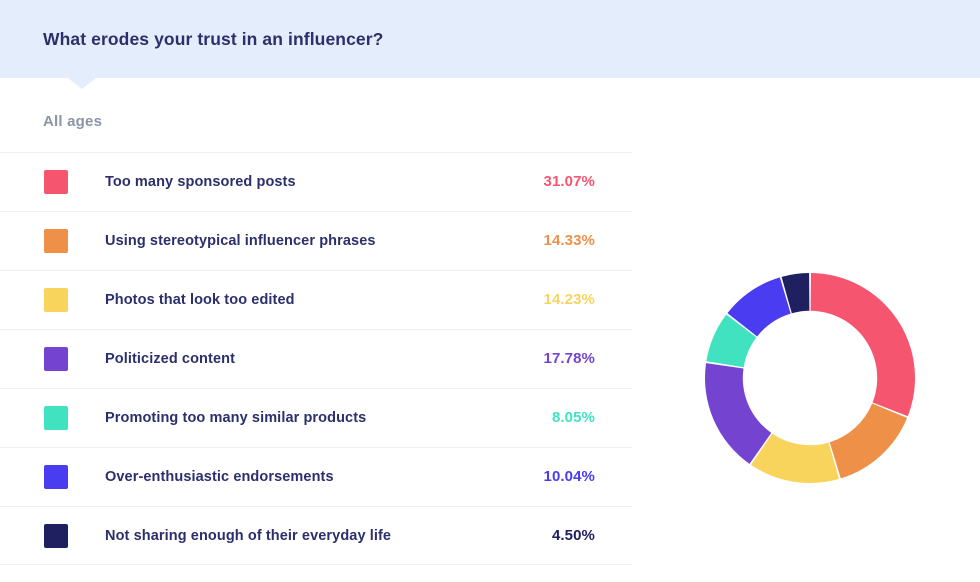 The height and width of the screenshot is (582, 980). I want to click on legend-value: 4.50%, so click(573, 535).